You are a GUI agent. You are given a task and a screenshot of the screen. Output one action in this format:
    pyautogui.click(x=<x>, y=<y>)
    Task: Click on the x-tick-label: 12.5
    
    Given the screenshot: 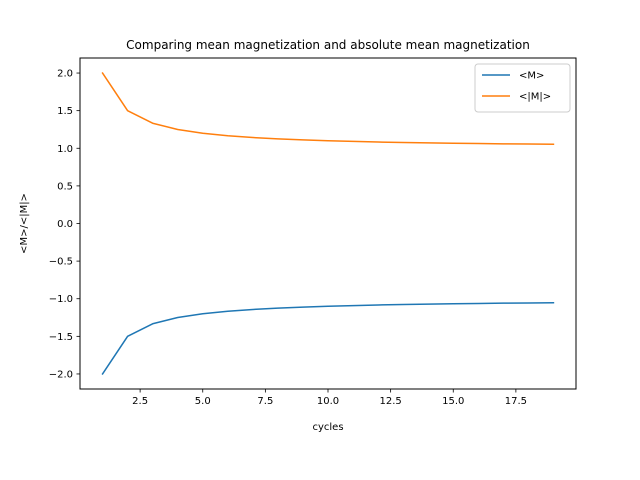 What is the action you would take?
    pyautogui.click(x=390, y=401)
    